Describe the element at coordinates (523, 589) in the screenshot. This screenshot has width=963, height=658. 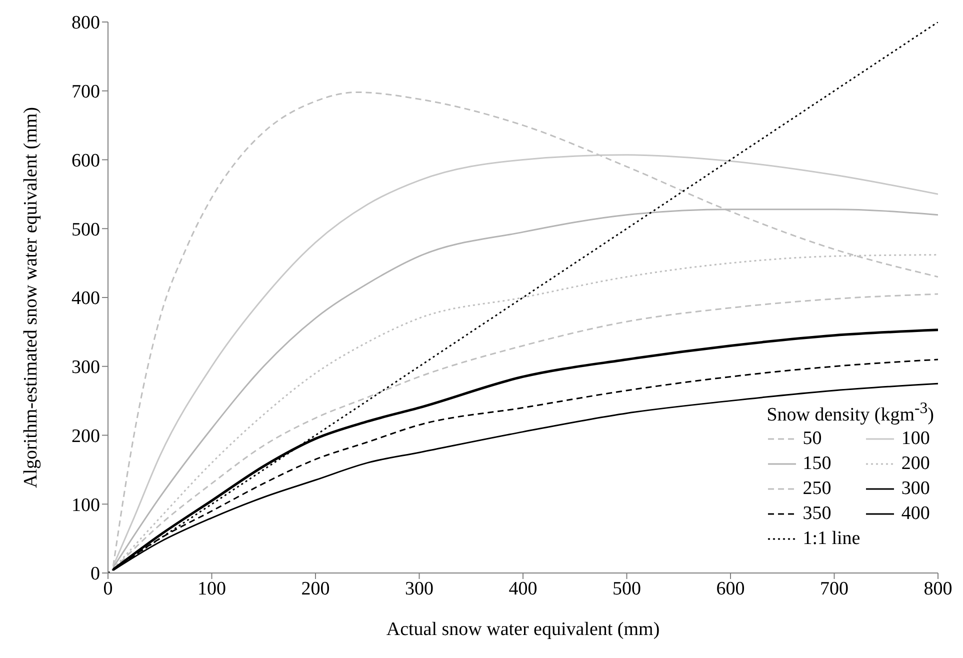
I see `x-tick-label: 400` at that location.